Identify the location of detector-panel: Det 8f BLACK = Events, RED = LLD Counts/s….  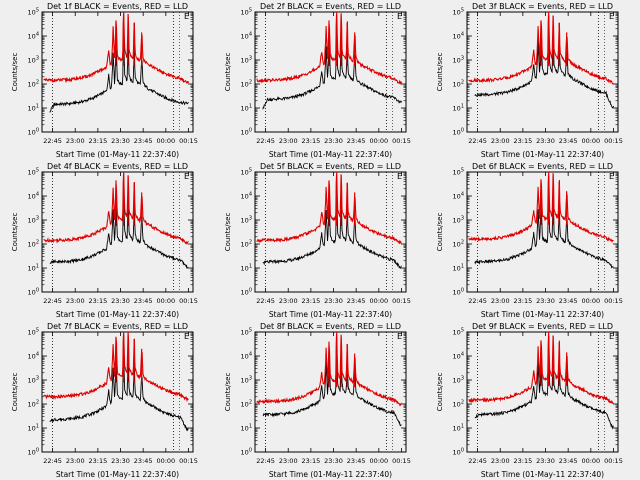
(317, 400).